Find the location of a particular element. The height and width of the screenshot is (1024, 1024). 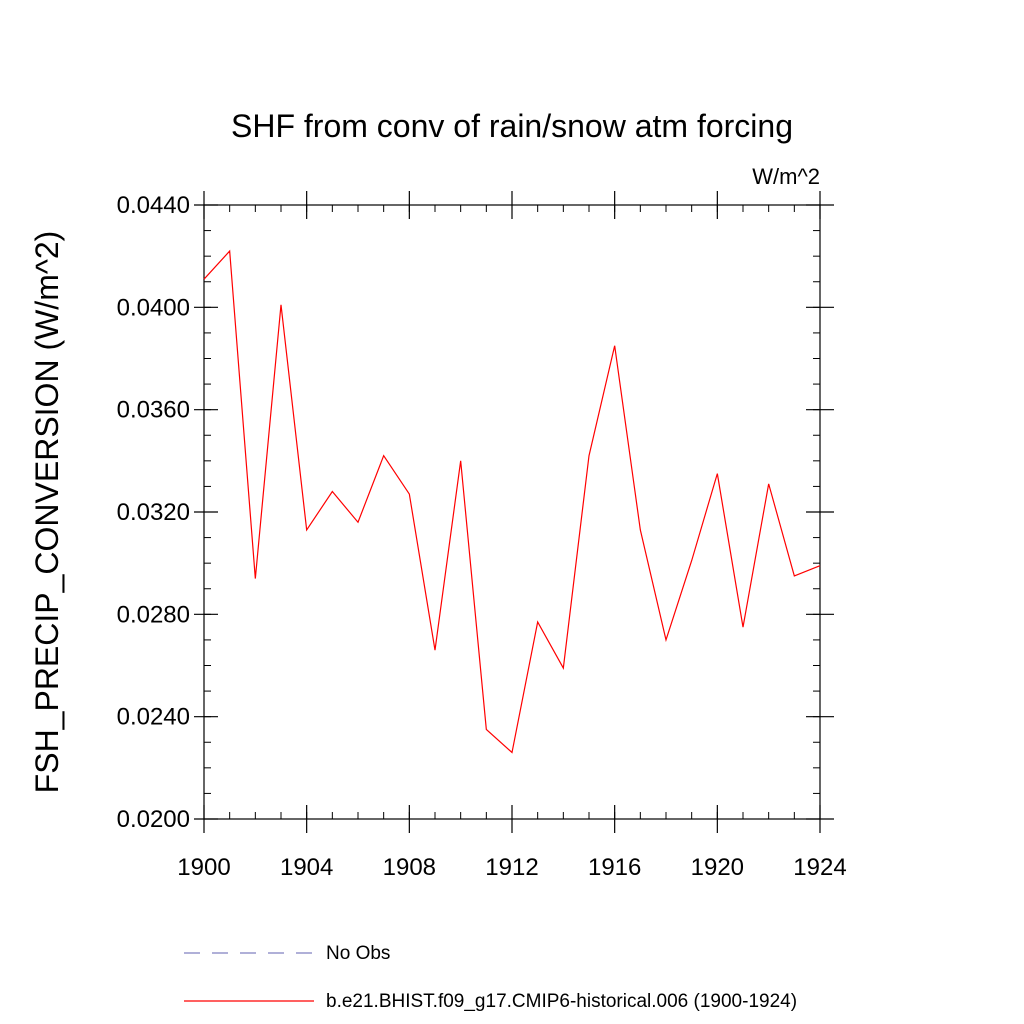

y-tick-label: 0.0400 is located at coordinates (153, 307).